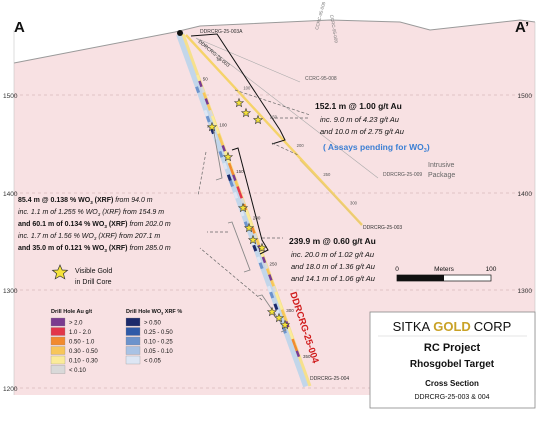 The height and width of the screenshot is (421, 550). What do you see at coordinates (334, 28) in the screenshot?
I see `ccrc-label-b: CCRC-95-009` at bounding box center [334, 28].